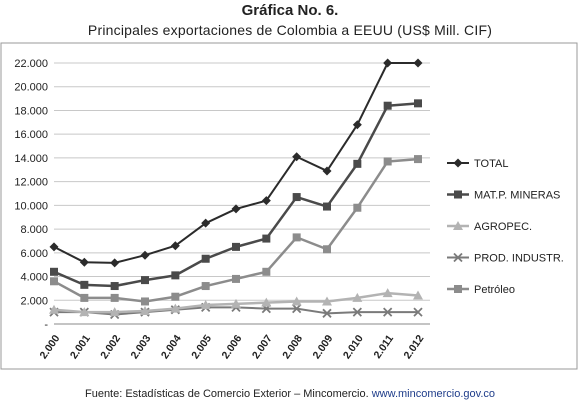 This screenshot has height=412, width=580. I want to click on x-tick-label: 2.003, so click(141, 347).